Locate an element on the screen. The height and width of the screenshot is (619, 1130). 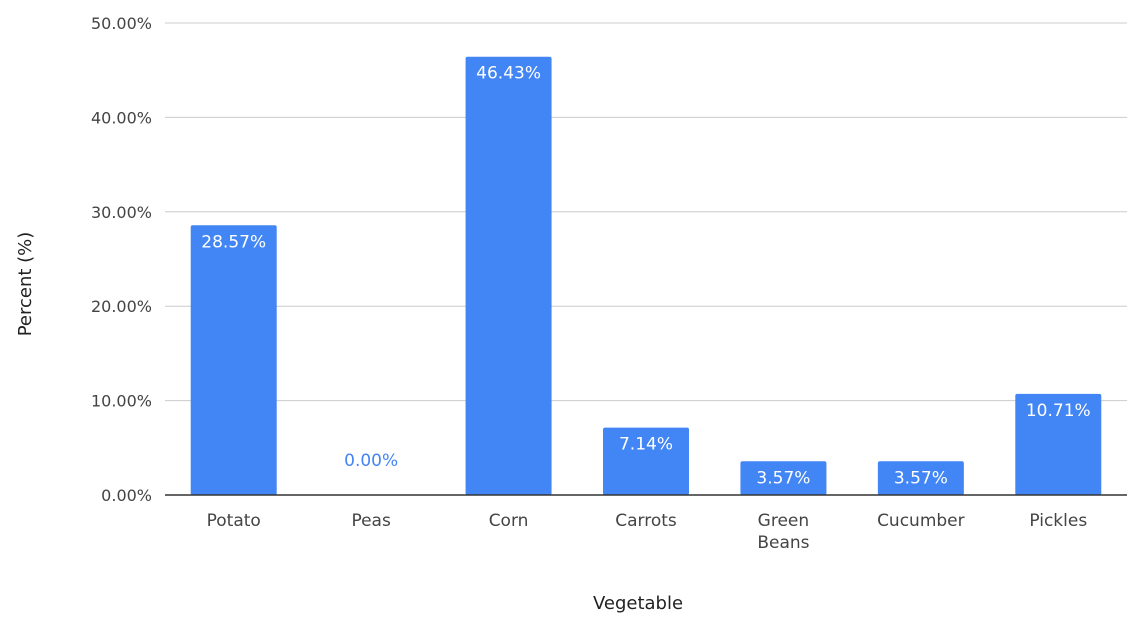
x-category-label: Potato is located at coordinates (234, 521).